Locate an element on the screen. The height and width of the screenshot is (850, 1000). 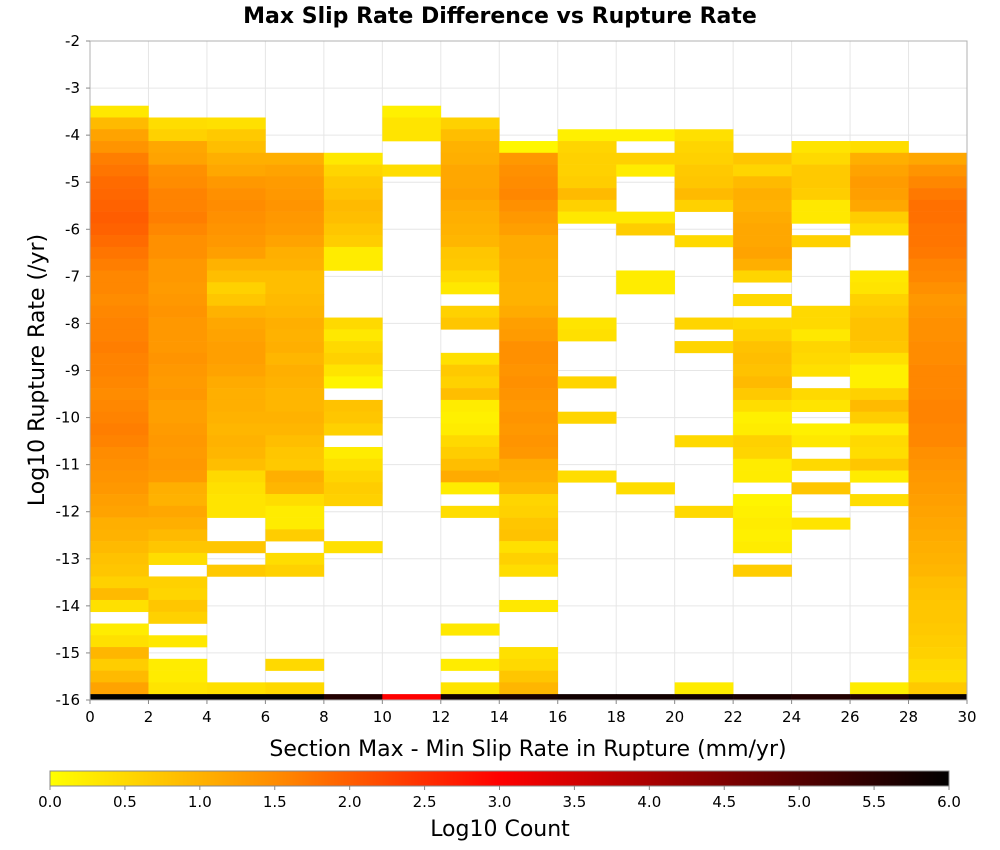
y-tick-label: -13 is located at coordinates (68, 559).